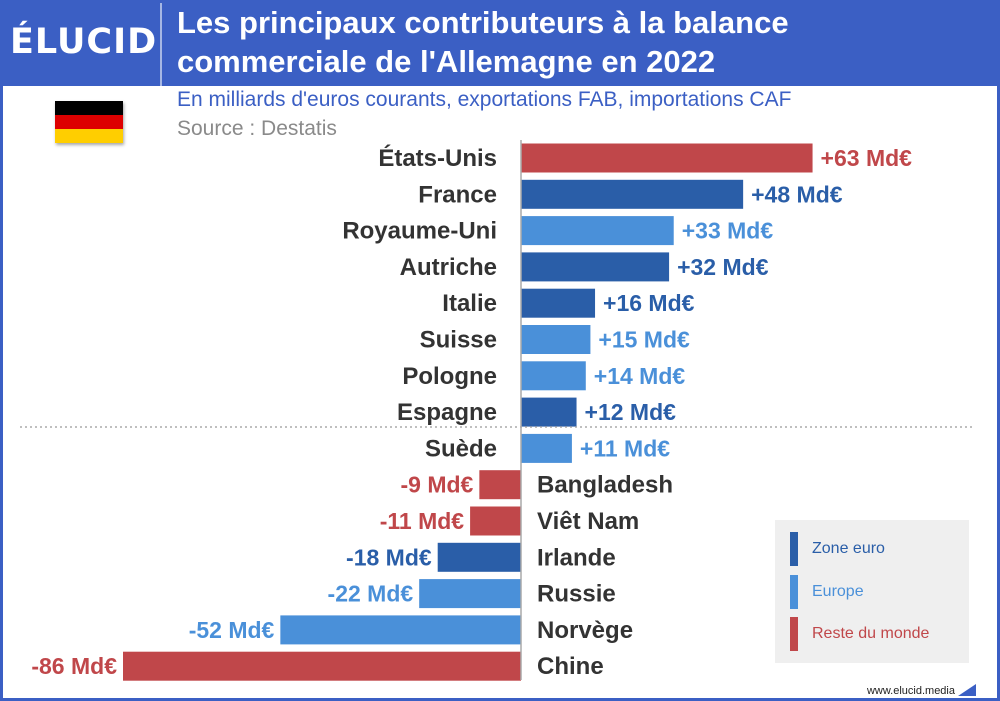  What do you see at coordinates (371, 594) in the screenshot?
I see `data-label: -22 Md€` at bounding box center [371, 594].